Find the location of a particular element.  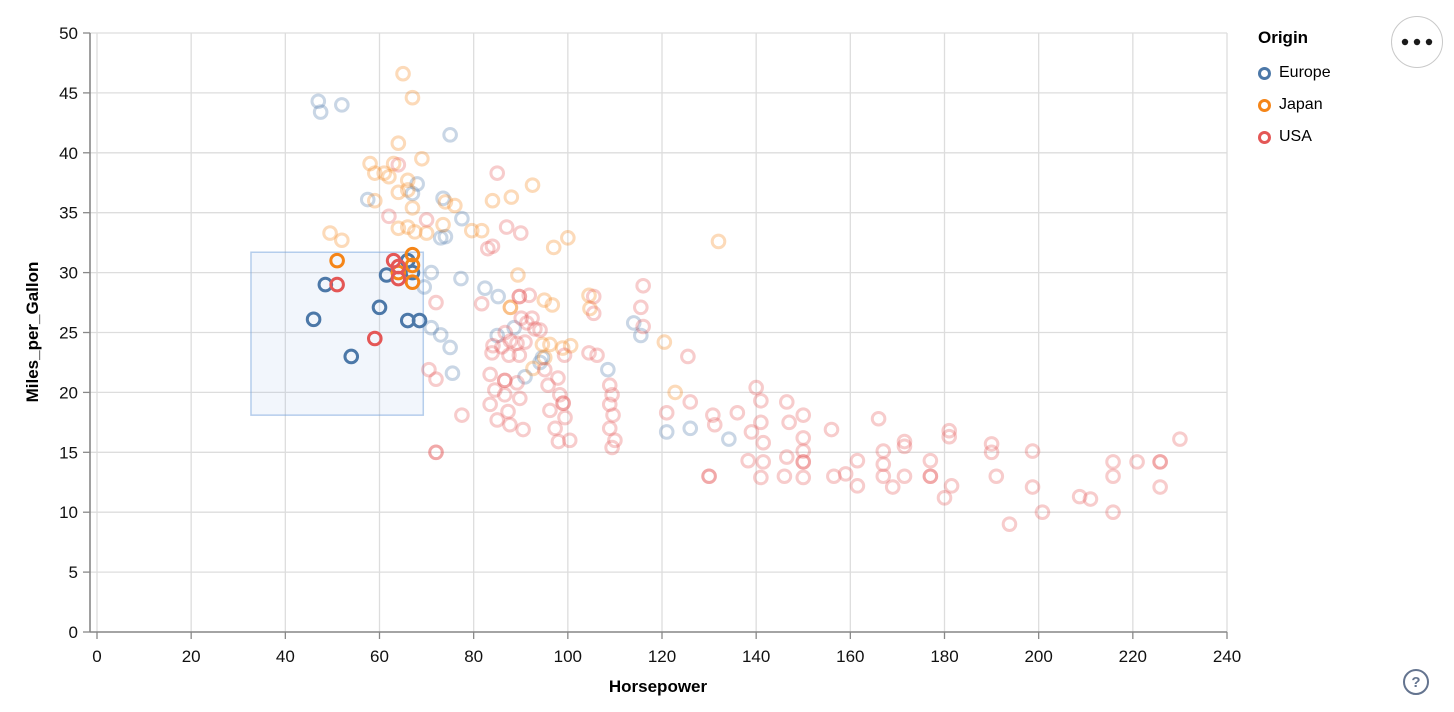

x-tick-label: 160 is located at coordinates (850, 656).